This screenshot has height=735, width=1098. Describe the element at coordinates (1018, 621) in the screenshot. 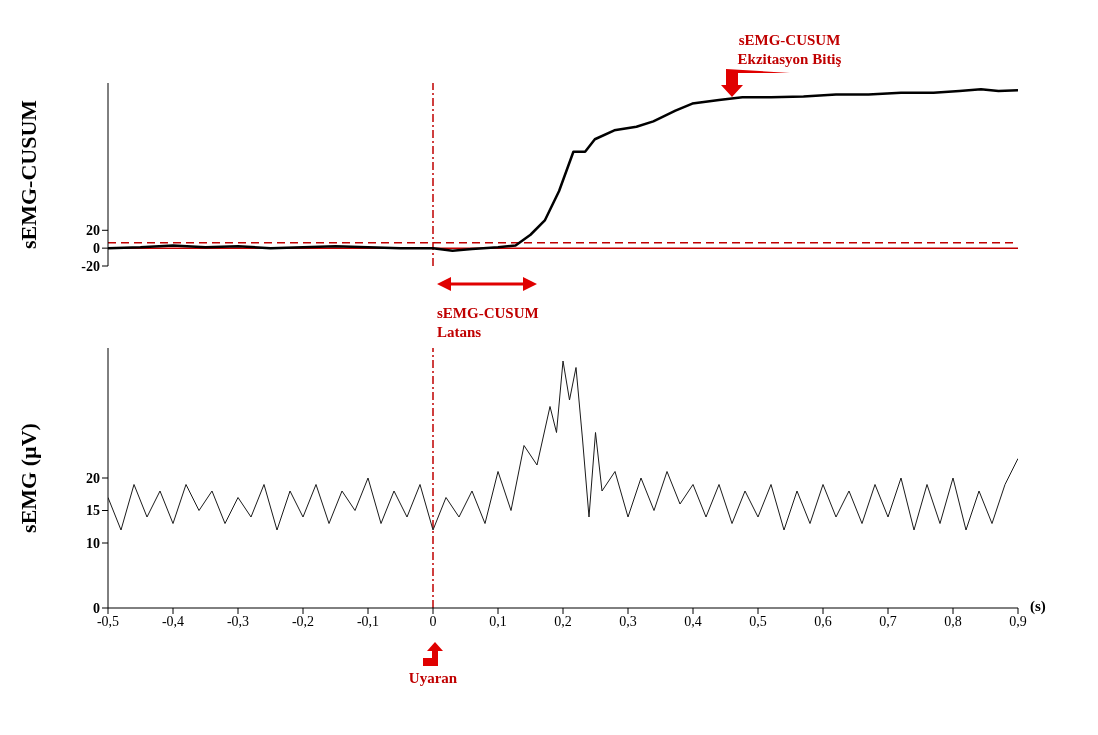

I see `x-tick-label: 0,9` at that location.